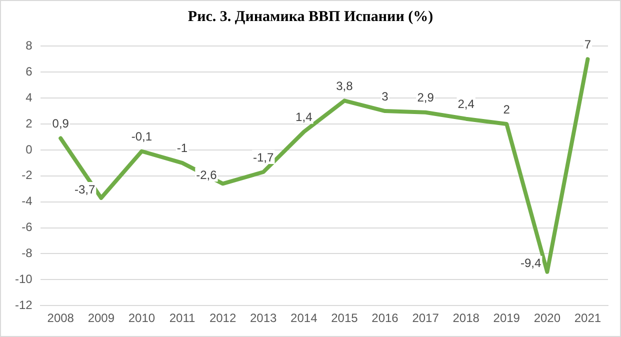  Describe the element at coordinates (85, 189) in the screenshot. I see `data-label: -3,7` at that location.